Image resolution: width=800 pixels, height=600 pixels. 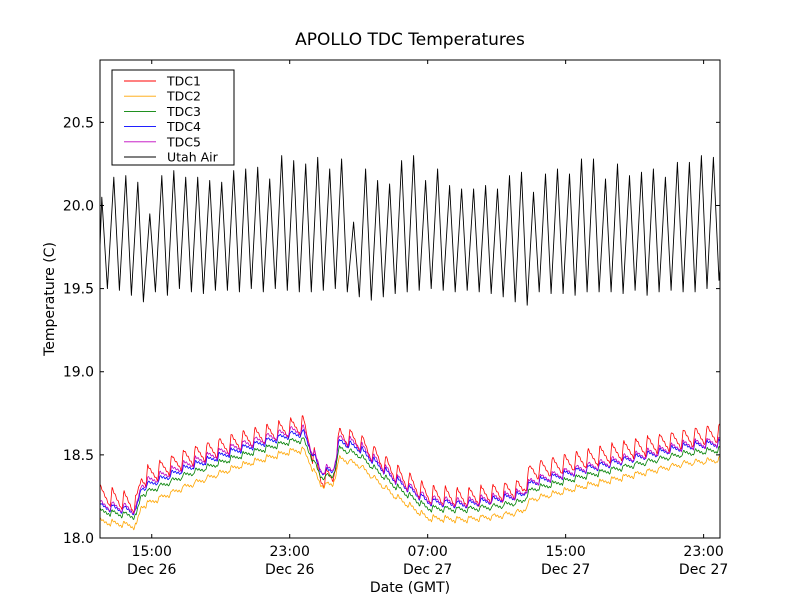 I want to click on chart-title: APOLLO TDC Temperatures, so click(x=410, y=40).